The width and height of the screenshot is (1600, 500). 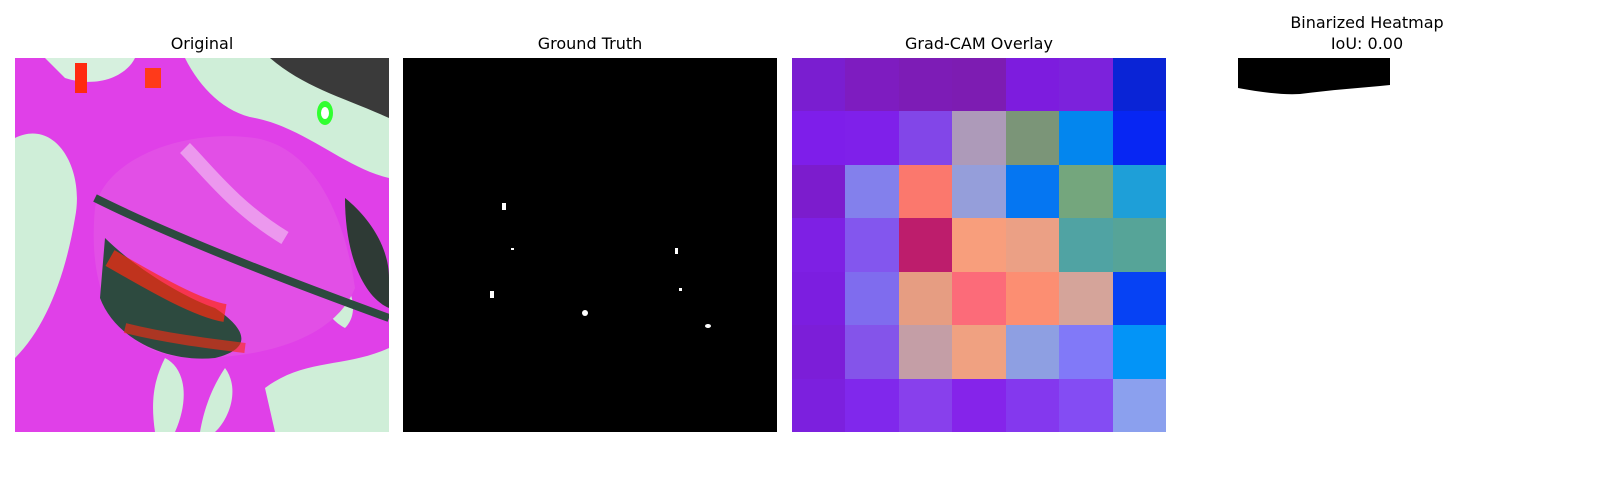 What do you see at coordinates (202, 43) in the screenshot?
I see `original-title: Original` at bounding box center [202, 43].